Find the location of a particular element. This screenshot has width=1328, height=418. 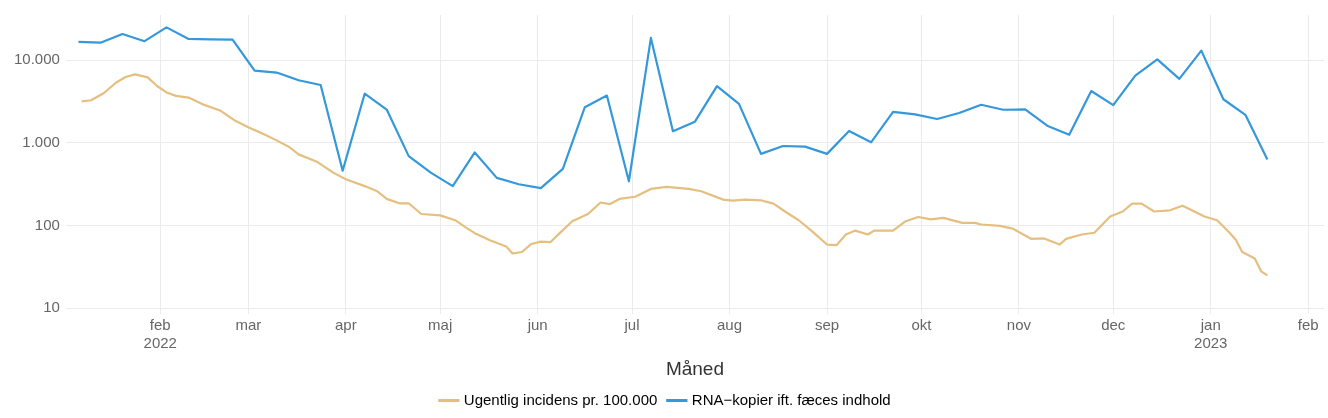

y-tick-label: 10 is located at coordinates (51, 307).